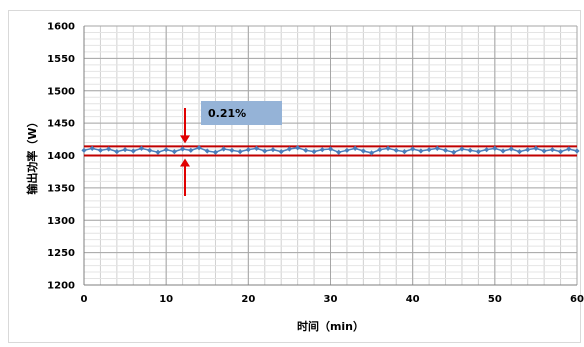  Describe the element at coordinates (185, 162) in the screenshot. I see `arrow-up-head` at that location.